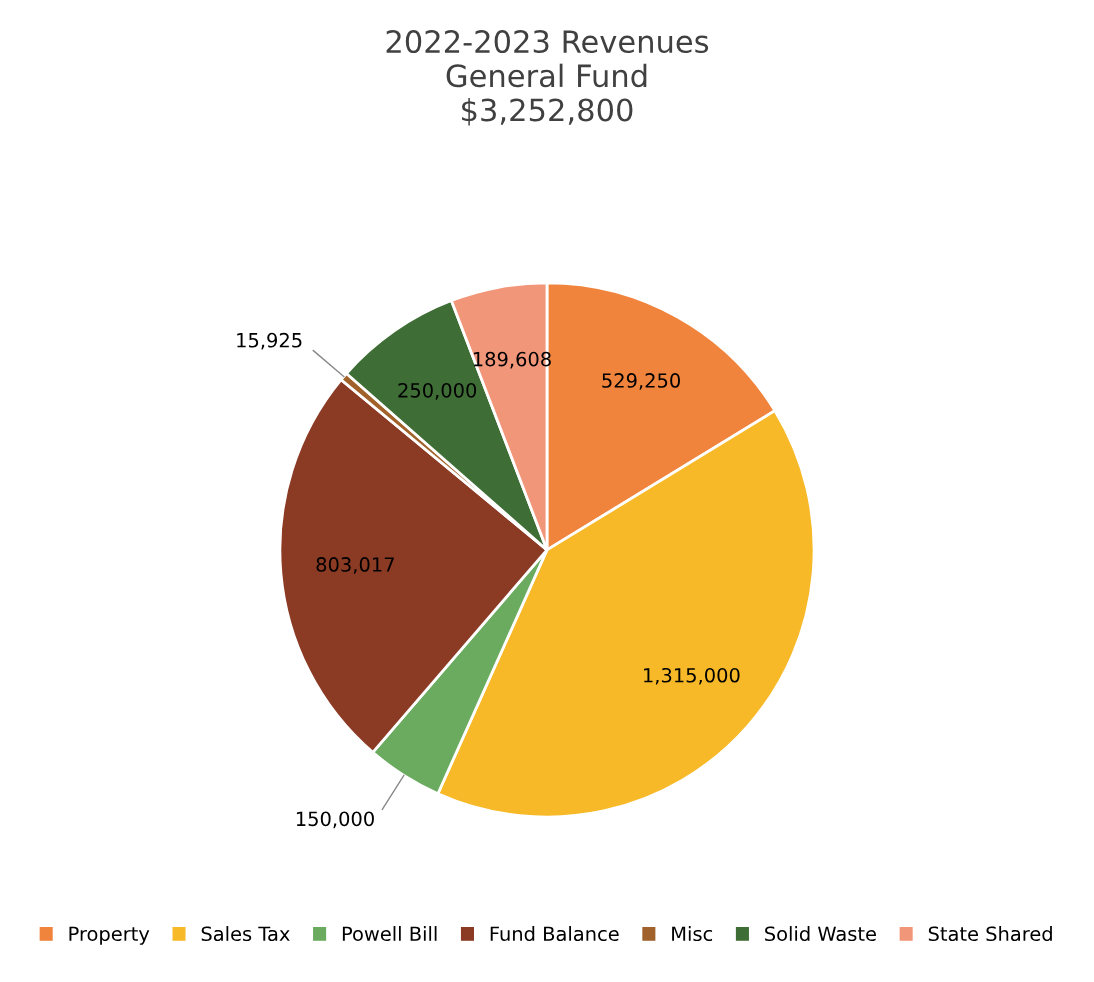 This screenshot has height=982, width=1094. Describe the element at coordinates (641, 381) in the screenshot. I see `data-label: 529,250` at that location.